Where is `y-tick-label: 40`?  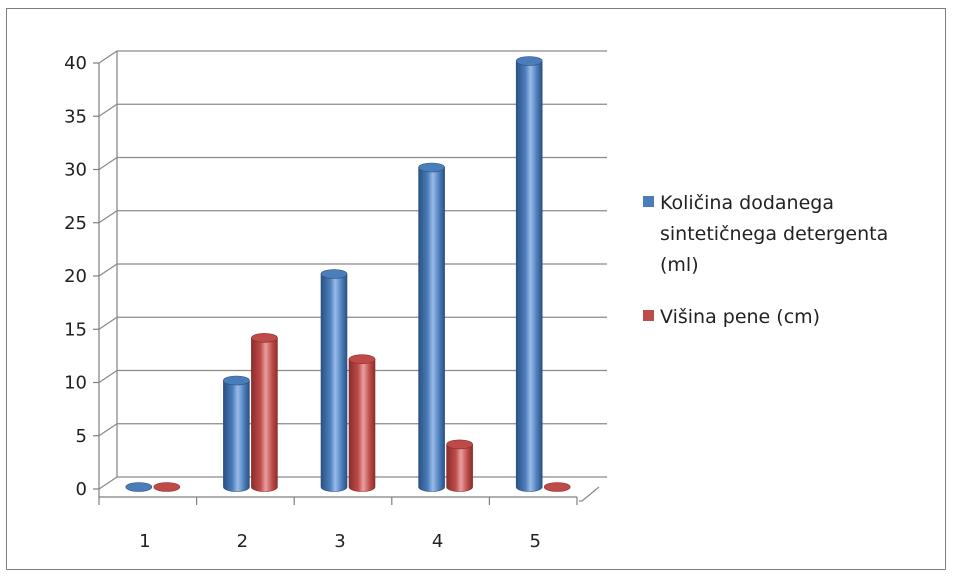
y-tick-label: 40 is located at coordinates (75, 63).